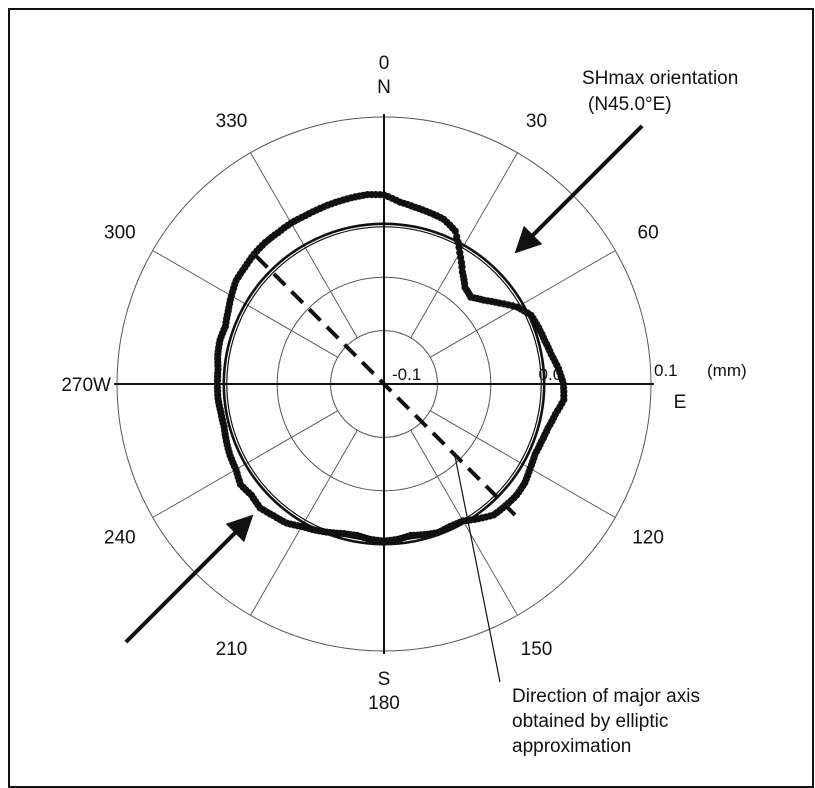 This screenshot has width=815, height=788. I want to click on major-axis-note-line1: Direction of major axis, so click(606, 696).